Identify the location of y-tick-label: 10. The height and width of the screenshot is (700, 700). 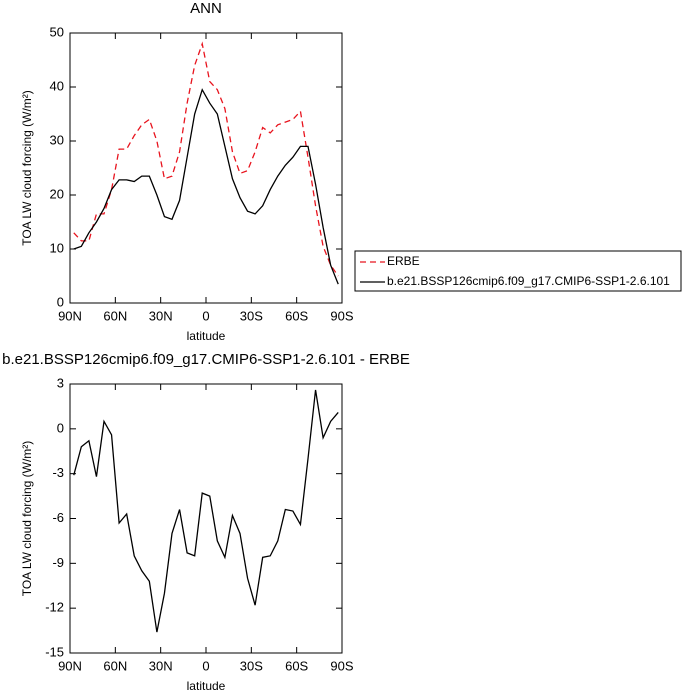
(57, 247).